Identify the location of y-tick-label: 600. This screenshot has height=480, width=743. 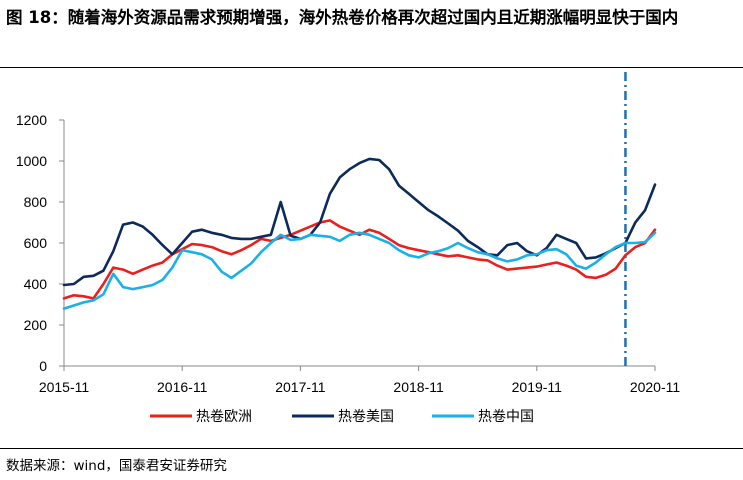
(36, 243).